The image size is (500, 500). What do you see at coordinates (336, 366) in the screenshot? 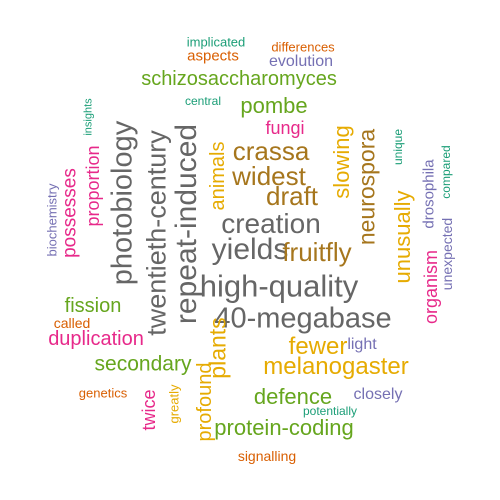
I see `word-melanogaster: melanogaster` at bounding box center [336, 366].